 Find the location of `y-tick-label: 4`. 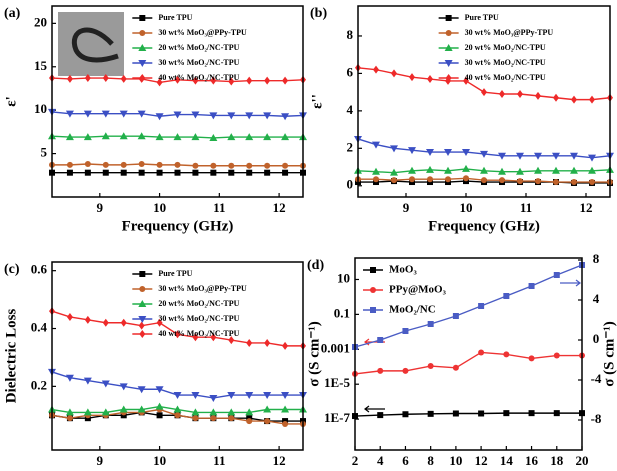

y-tick-label: 4 is located at coordinates (350, 109).